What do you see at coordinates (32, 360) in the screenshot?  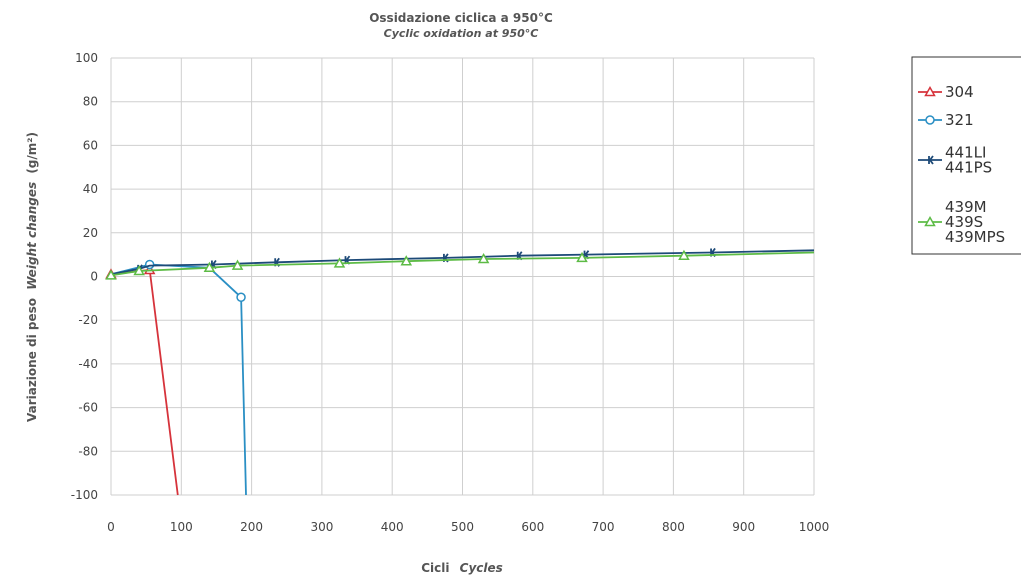 I see `y-axis-label: Variazione di peso` at bounding box center [32, 360].